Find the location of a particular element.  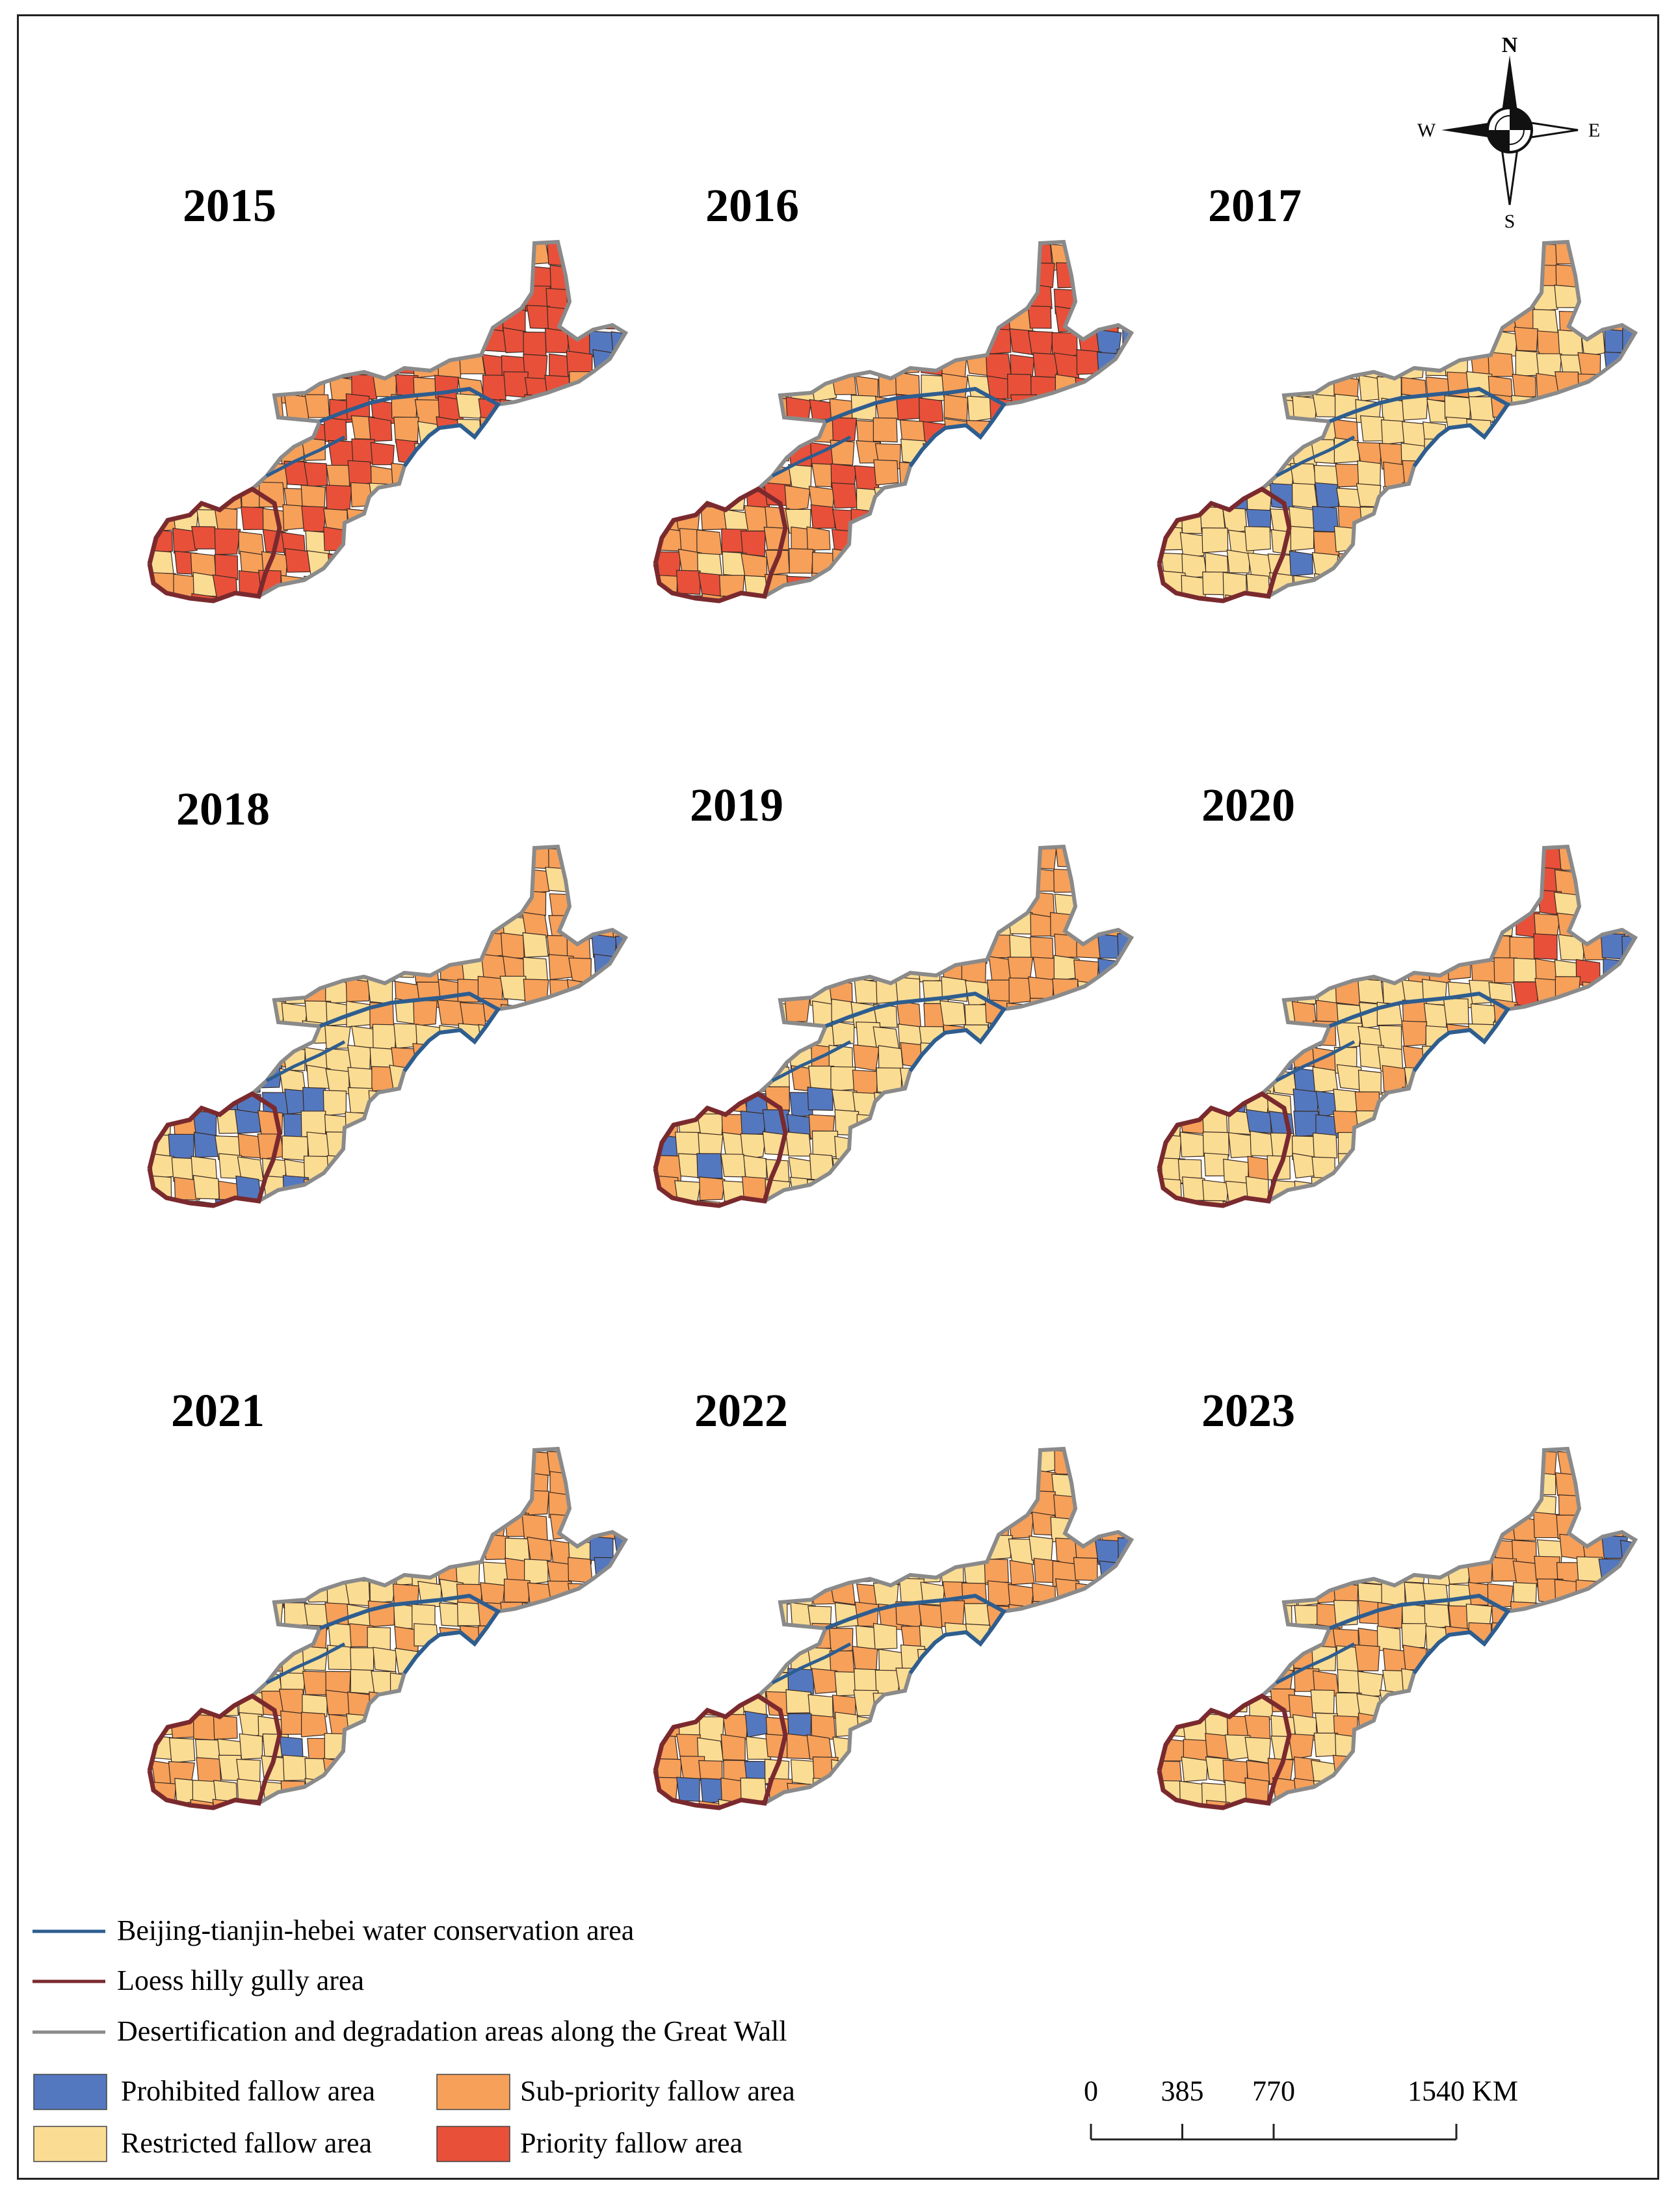

water-conservation-boundary is located at coordinates (915, 427).